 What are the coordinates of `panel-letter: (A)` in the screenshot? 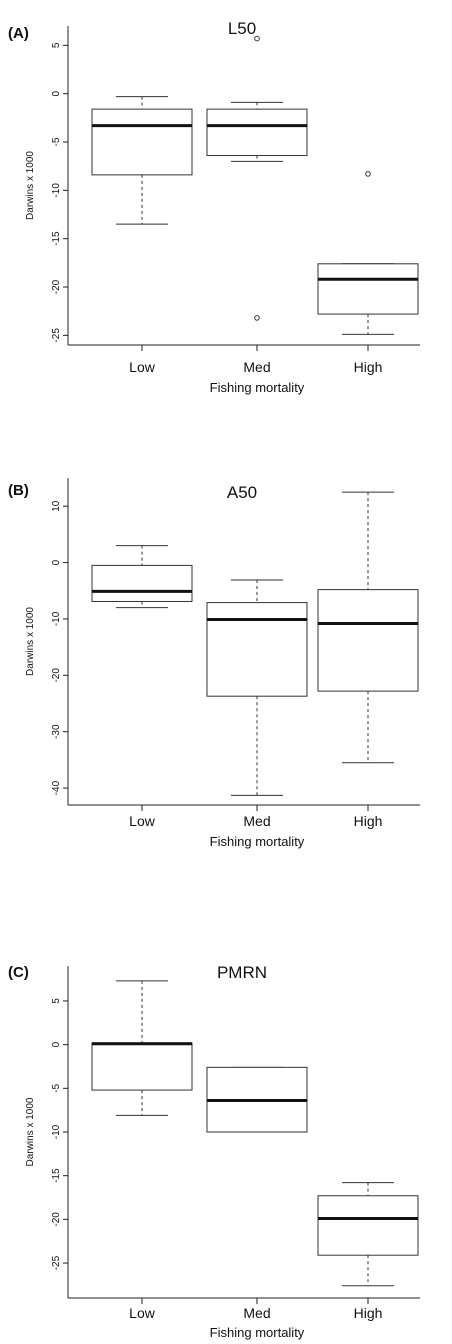 It's located at (18, 33).